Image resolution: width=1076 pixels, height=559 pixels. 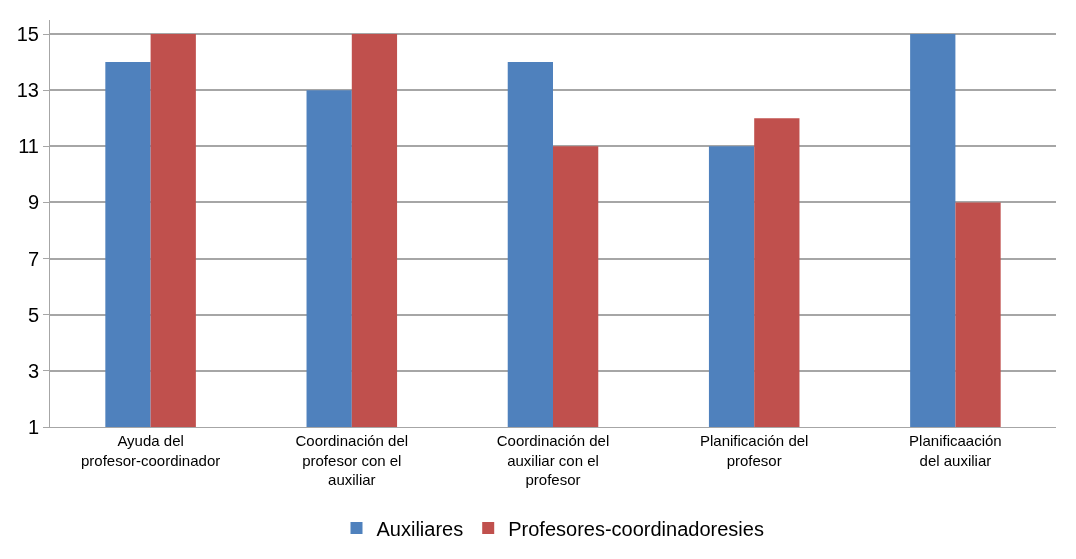 What do you see at coordinates (754, 450) in the screenshot?
I see `x-tick-label: Planificación del profesor` at bounding box center [754, 450].